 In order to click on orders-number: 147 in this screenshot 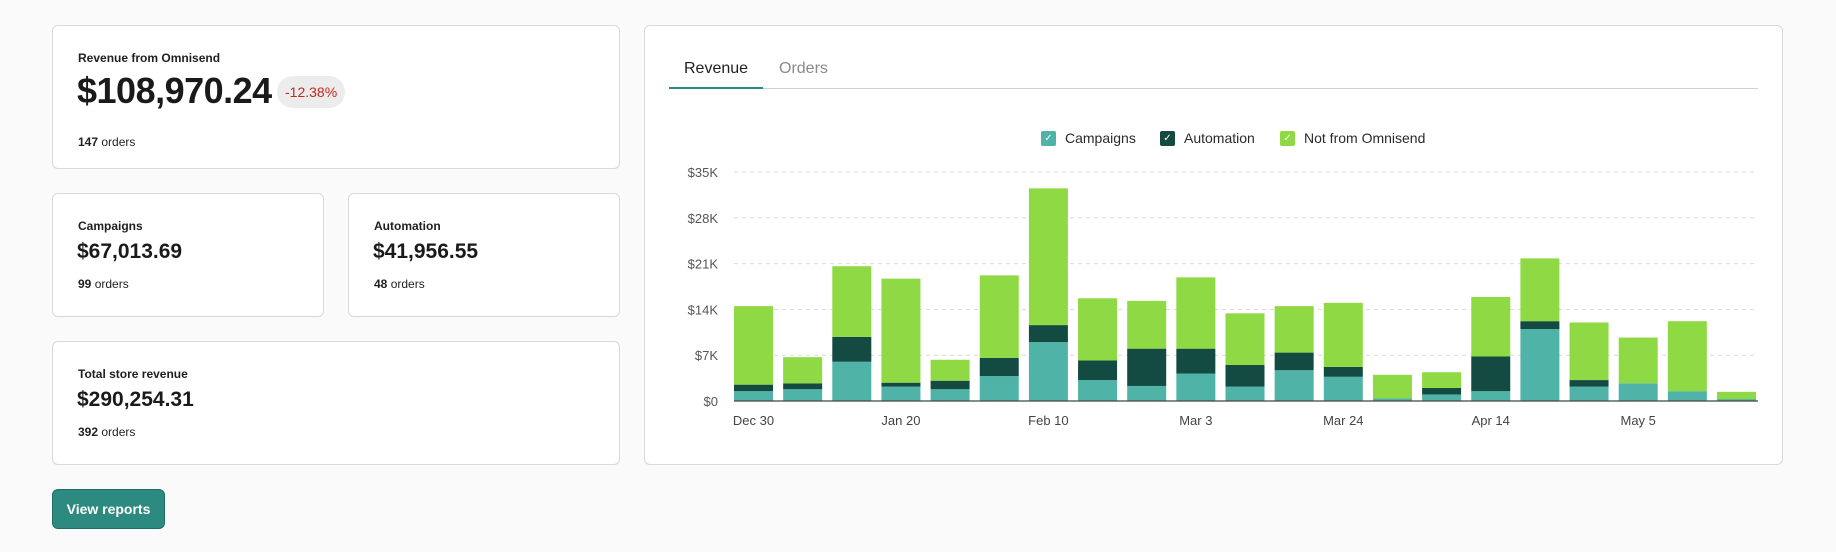, I will do `click(88, 142)`.